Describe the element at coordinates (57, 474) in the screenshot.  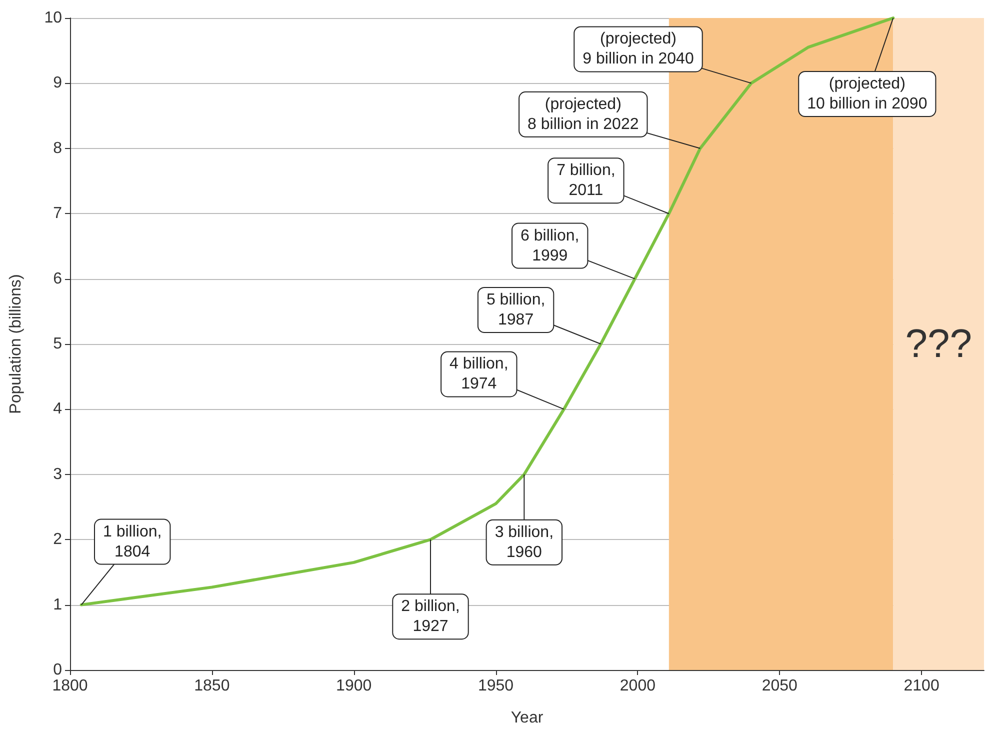
I see `y-tick-label: 3` at that location.